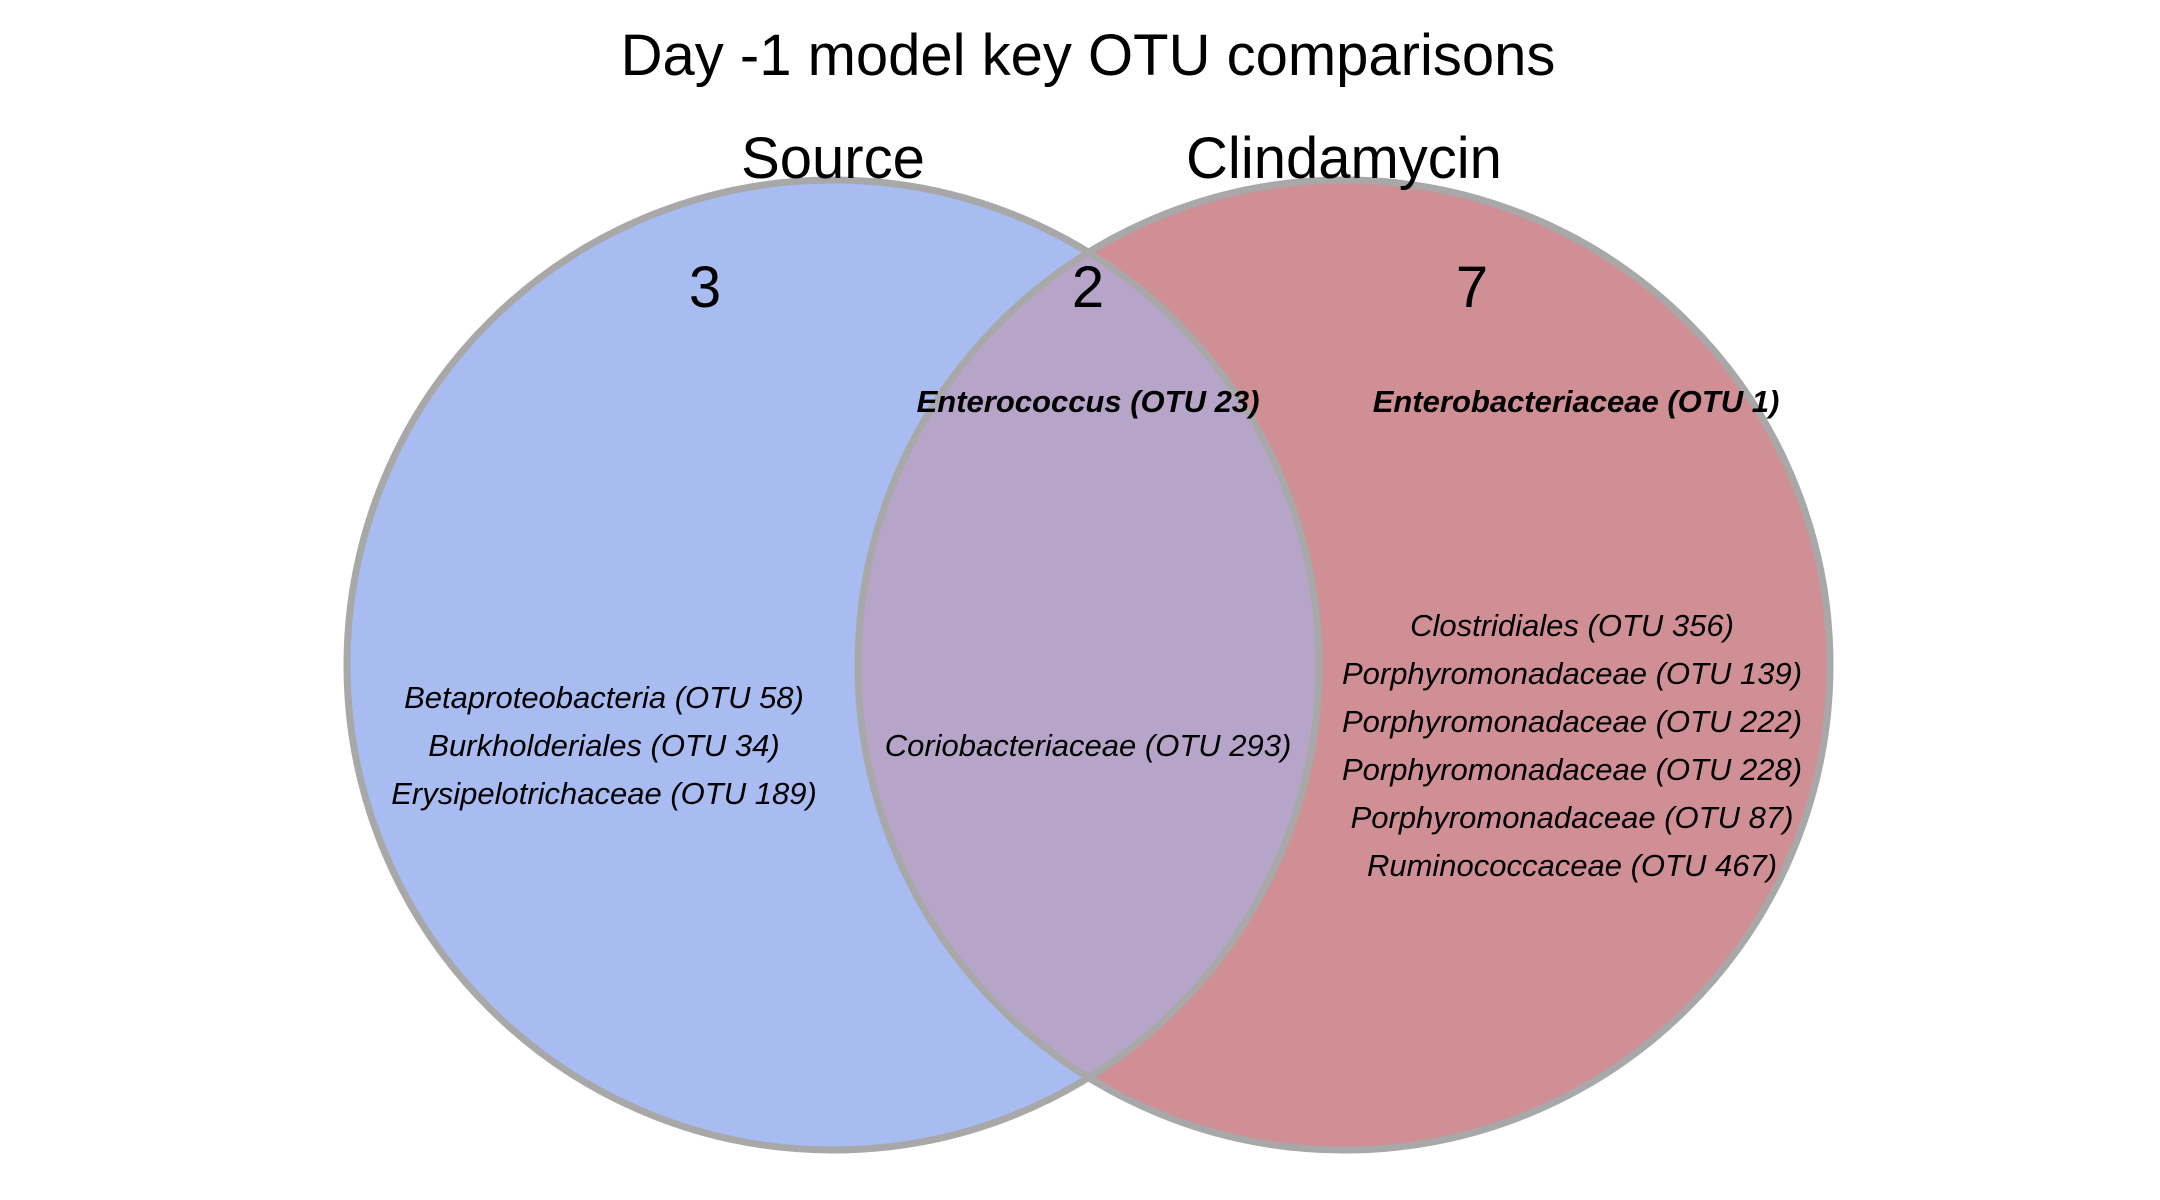 This screenshot has height=1200, width=2160. Describe the element at coordinates (604, 793) in the screenshot. I see `source-otu-item: Erysipelotrichaceae (OTU 189)` at that location.